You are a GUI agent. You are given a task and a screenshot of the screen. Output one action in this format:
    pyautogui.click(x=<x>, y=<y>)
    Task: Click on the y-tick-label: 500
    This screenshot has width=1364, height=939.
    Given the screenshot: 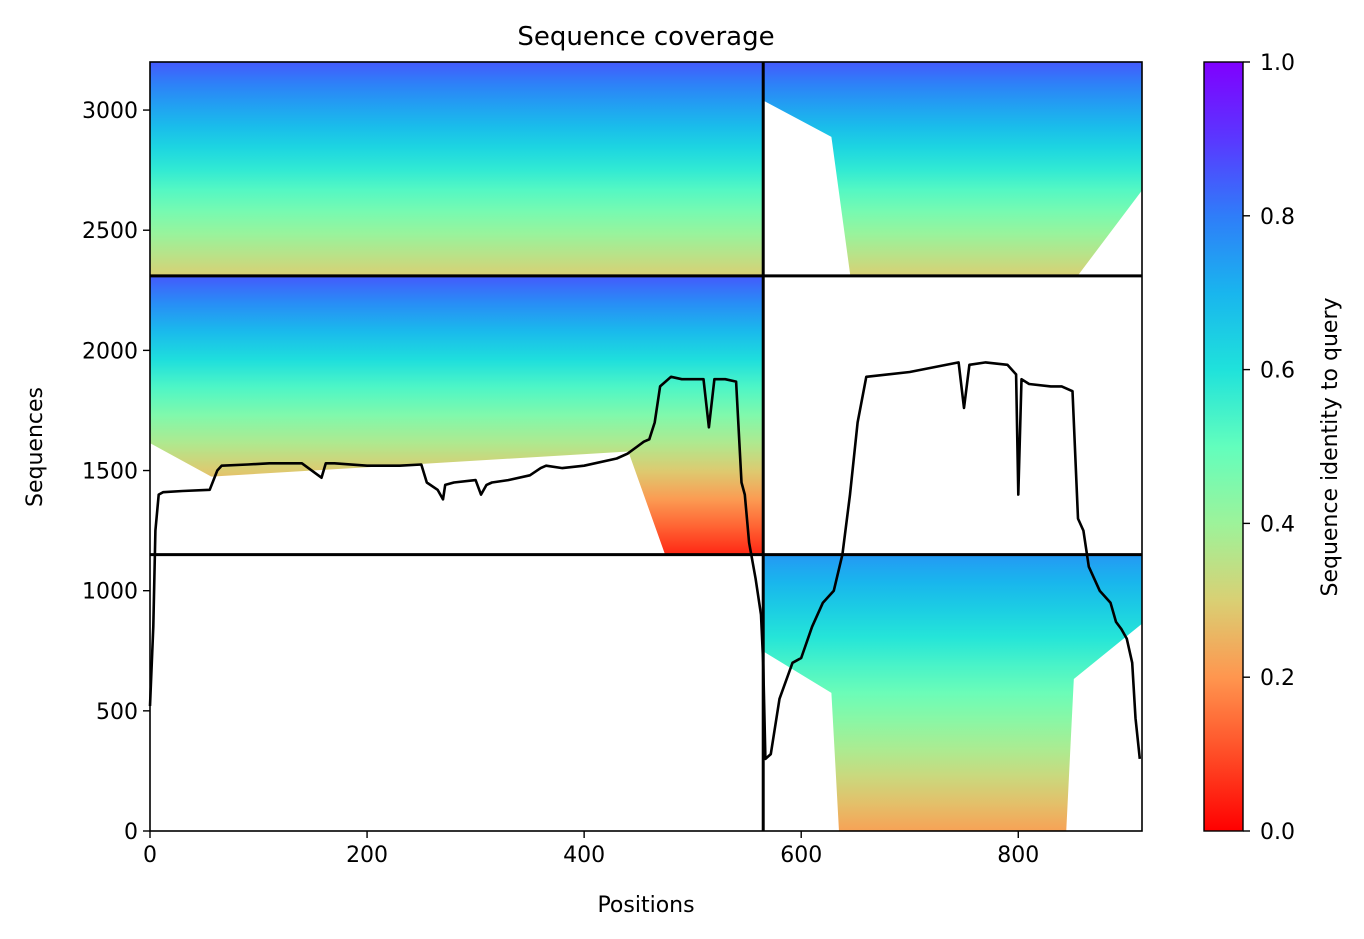 What is the action you would take?
    pyautogui.click(x=117, y=712)
    